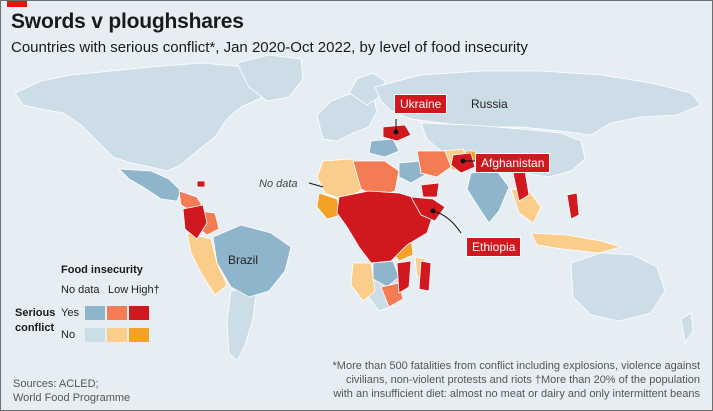  What do you see at coordinates (143, 117) in the screenshot?
I see `north-america-landmass` at bounding box center [143, 117].